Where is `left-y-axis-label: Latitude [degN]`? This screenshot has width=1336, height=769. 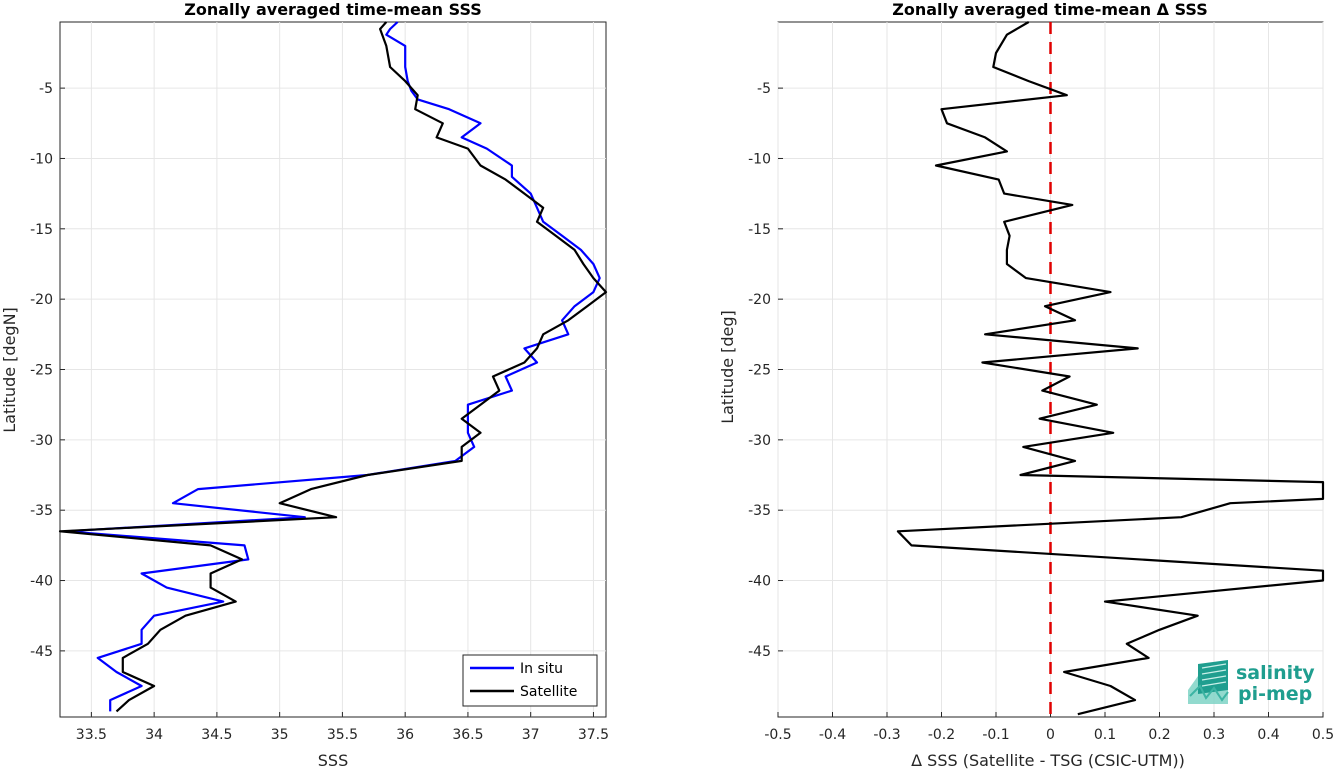 left-y-axis-label: Latitude [degN] is located at coordinates (9, 370).